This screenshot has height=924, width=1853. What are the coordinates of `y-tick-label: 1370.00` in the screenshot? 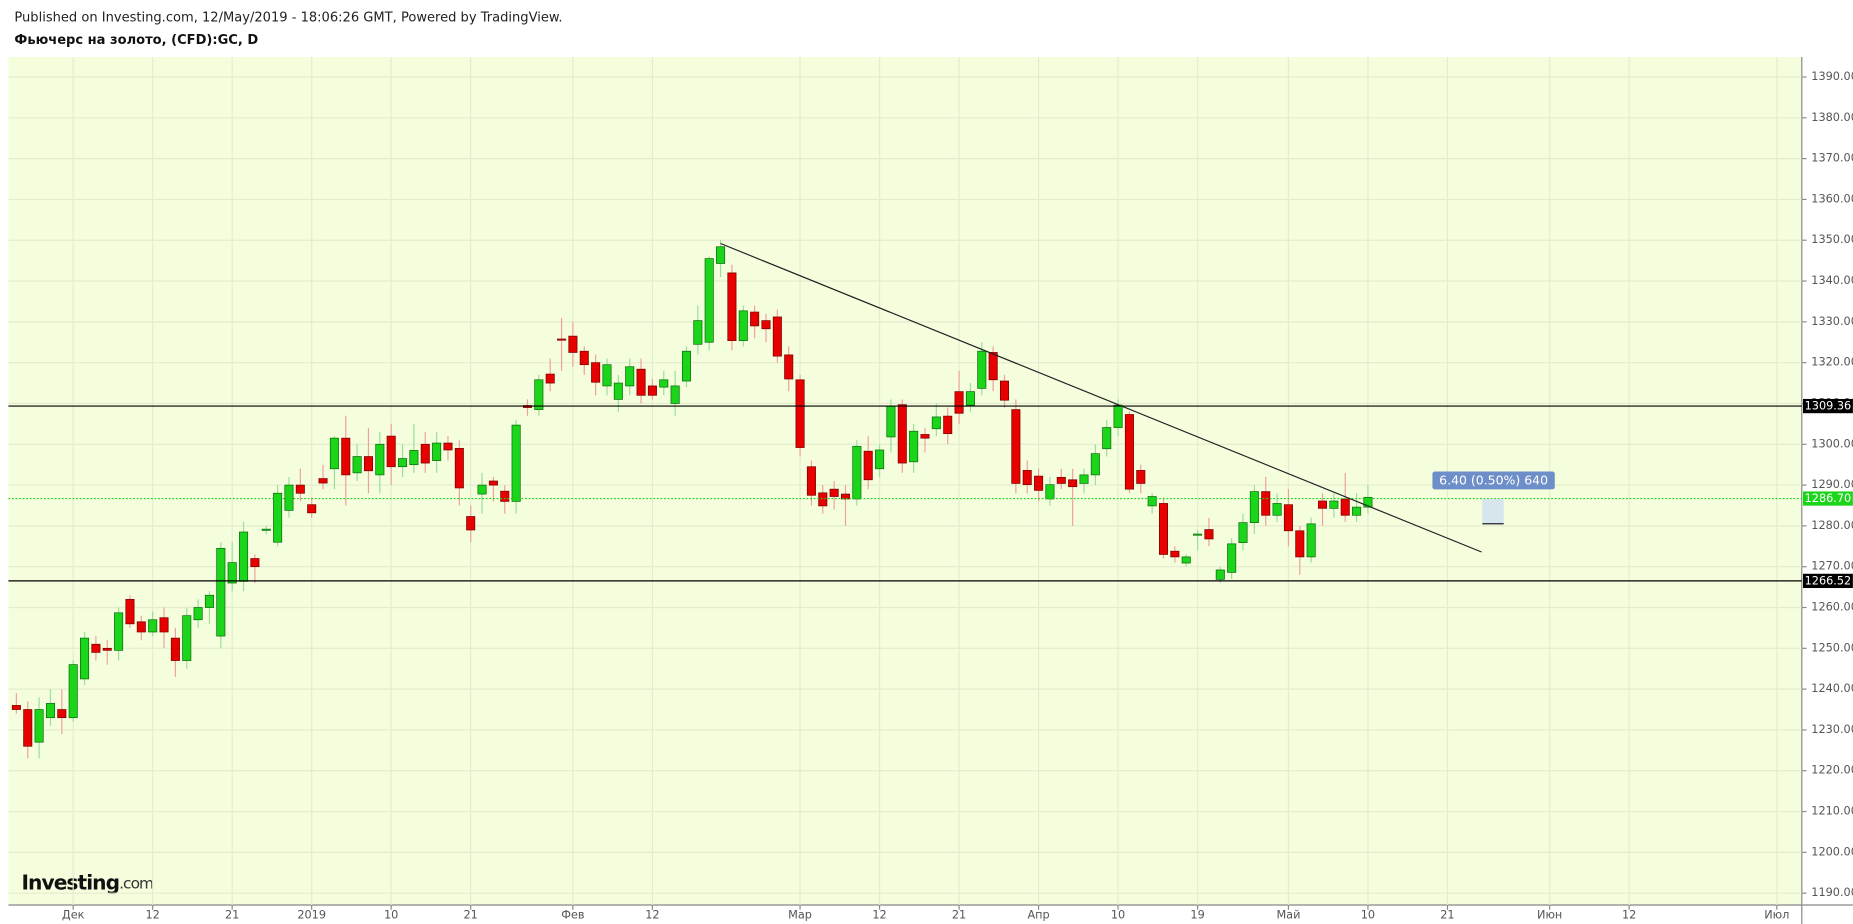 It's located at (1832, 158).